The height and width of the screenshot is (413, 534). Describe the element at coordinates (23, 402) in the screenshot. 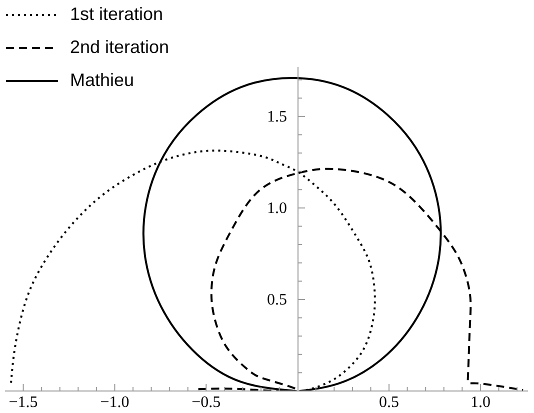

I see `x-tick-label: −1.5` at that location.